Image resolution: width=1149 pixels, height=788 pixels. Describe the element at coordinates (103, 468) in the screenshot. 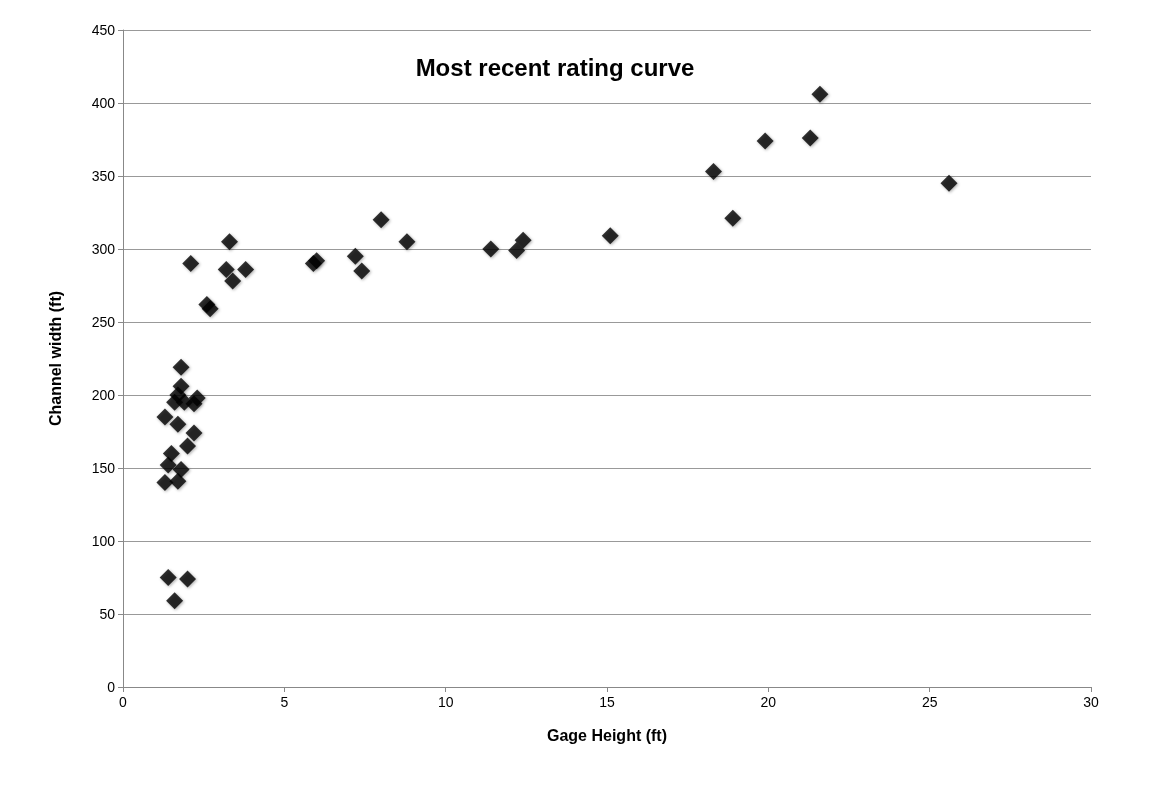

I see `y-tick-label: 150` at that location.